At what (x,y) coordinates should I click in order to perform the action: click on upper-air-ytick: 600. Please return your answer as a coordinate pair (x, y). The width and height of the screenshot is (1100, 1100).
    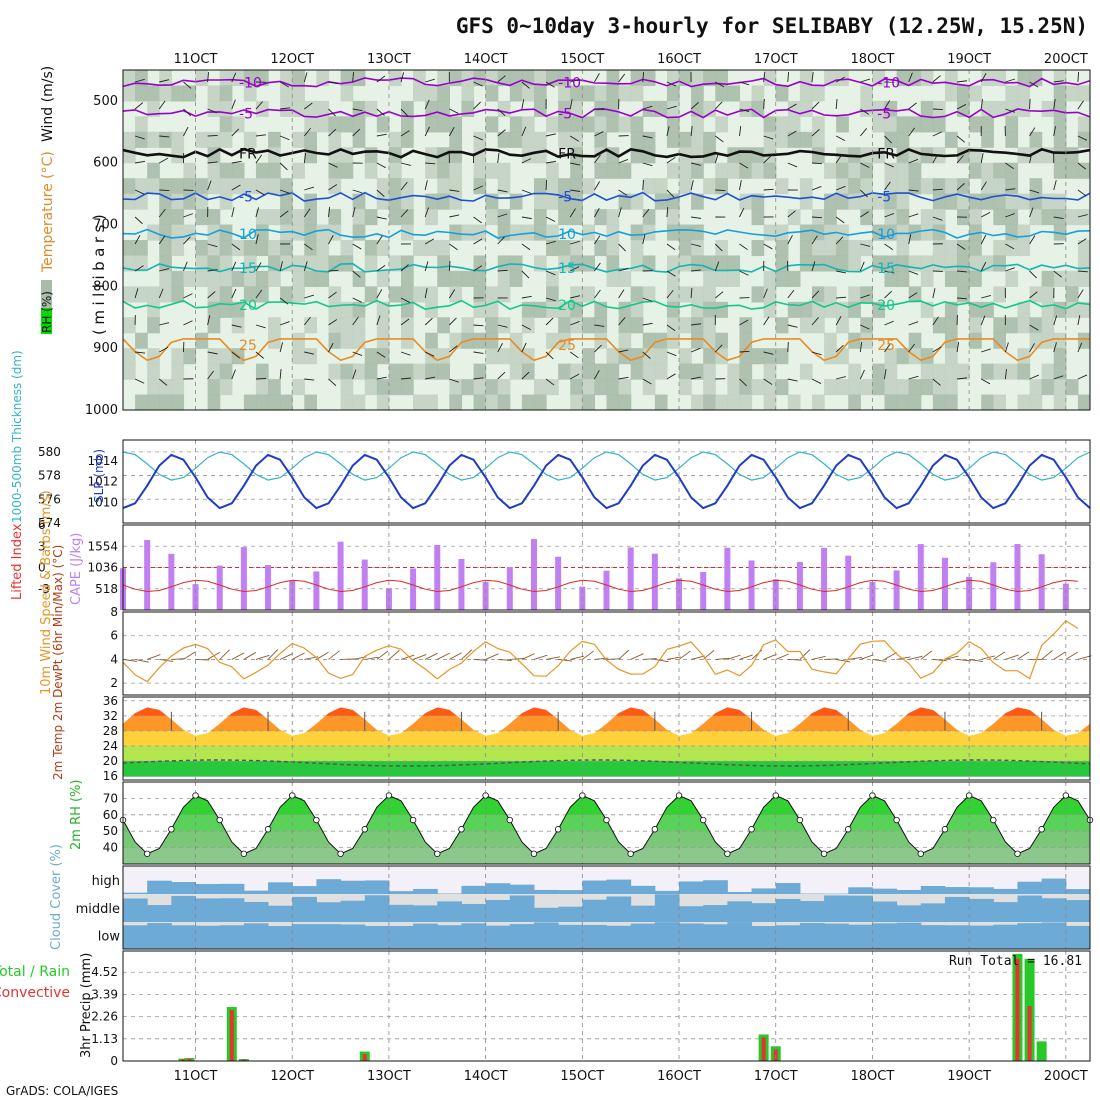
    Looking at the image, I should click on (105, 163).